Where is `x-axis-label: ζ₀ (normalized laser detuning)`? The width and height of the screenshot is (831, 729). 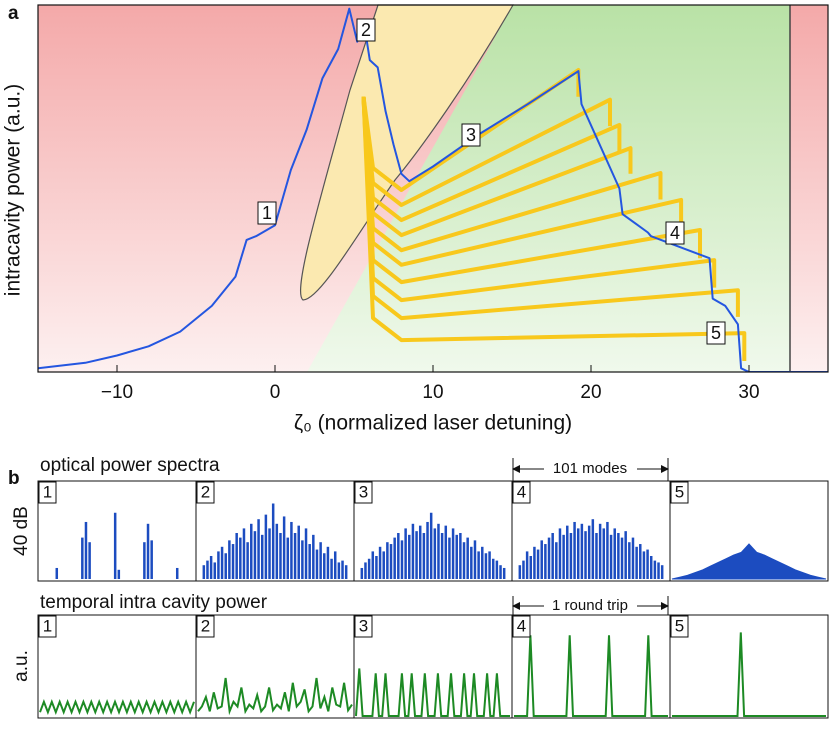
x-axis-label: ζ₀ (normalized laser detuning) is located at coordinates (433, 423).